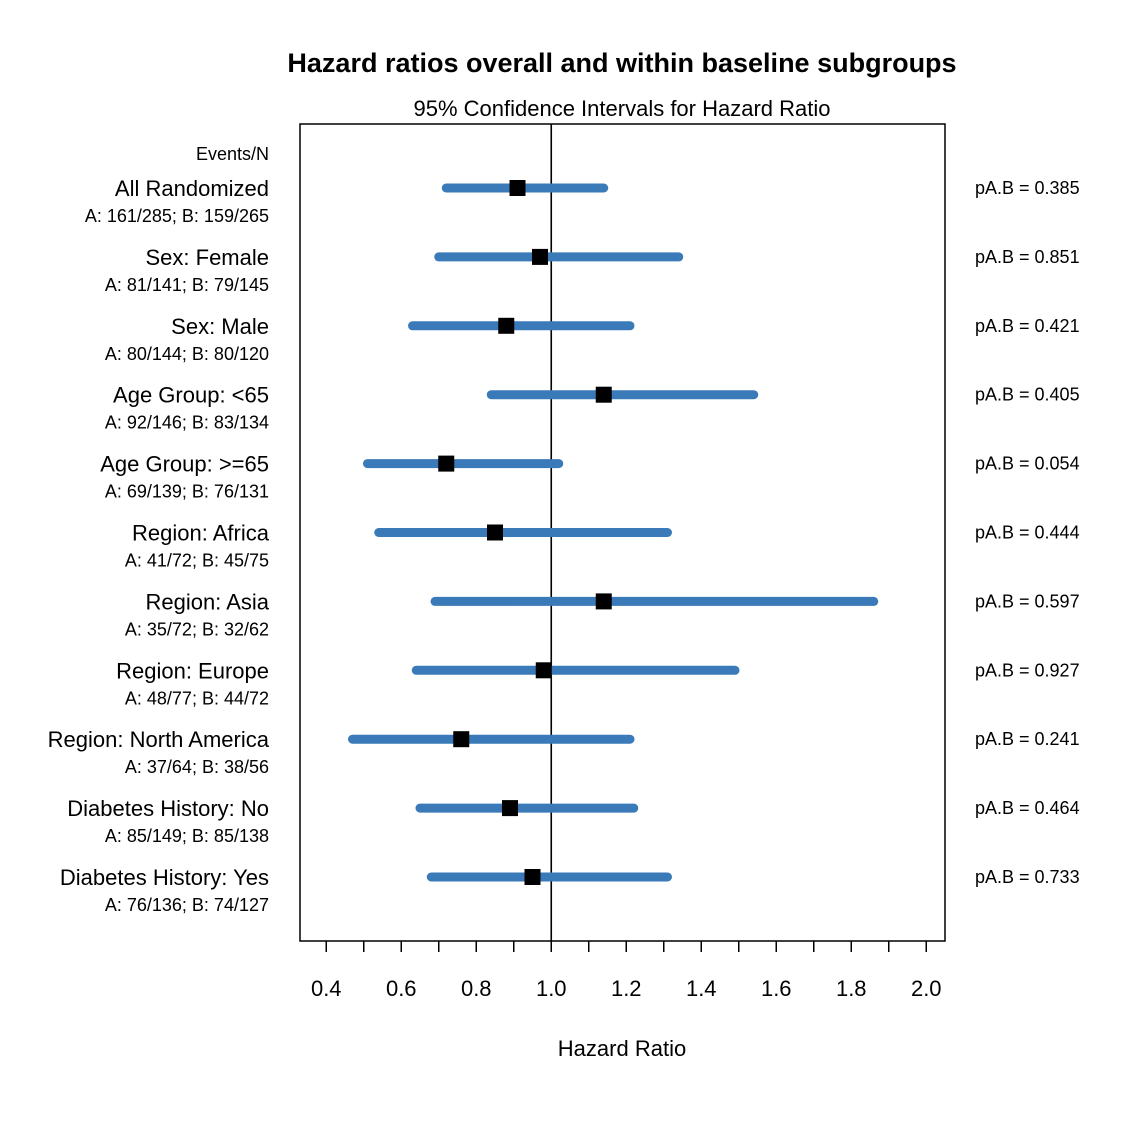  Describe the element at coordinates (476, 988) in the screenshot. I see `x-tick-label: 0.8` at that location.